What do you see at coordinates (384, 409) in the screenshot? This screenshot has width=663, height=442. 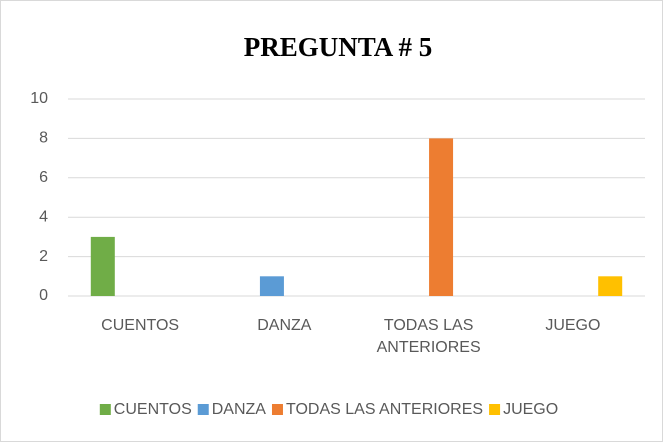 I see `legend-label: TODAS LAS ANTERIORES` at bounding box center [384, 409].